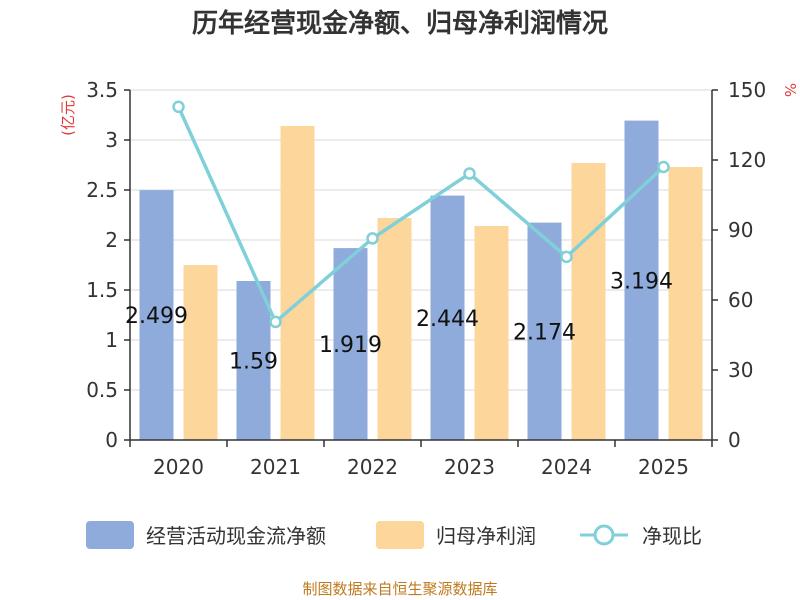 Image resolution: width=800 pixels, height=600 pixels. Describe the element at coordinates (68, 115) in the screenshot. I see `y-axis-left-title: (亿元)` at that location.